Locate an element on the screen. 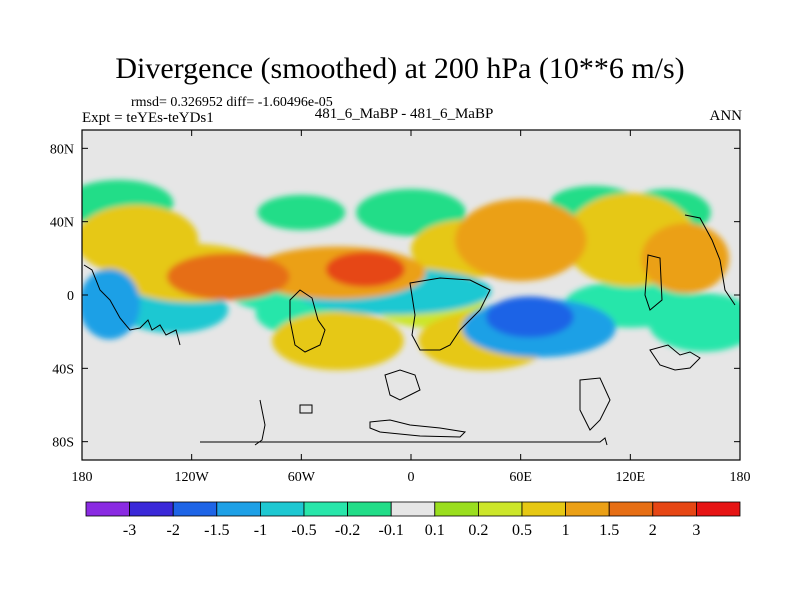  coastline-antarctica is located at coordinates (404, 441).